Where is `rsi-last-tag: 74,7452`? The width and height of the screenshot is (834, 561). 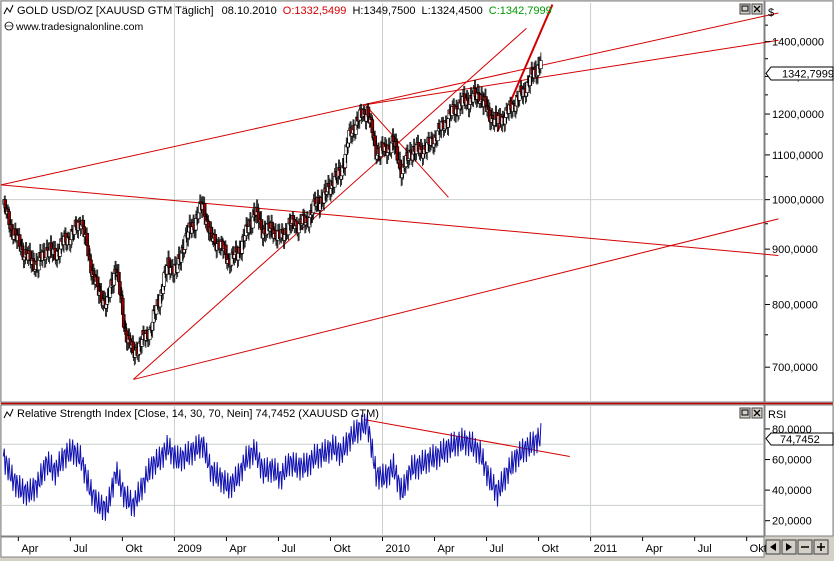
rsi-last-tag: 74,7452 is located at coordinates (799, 439).